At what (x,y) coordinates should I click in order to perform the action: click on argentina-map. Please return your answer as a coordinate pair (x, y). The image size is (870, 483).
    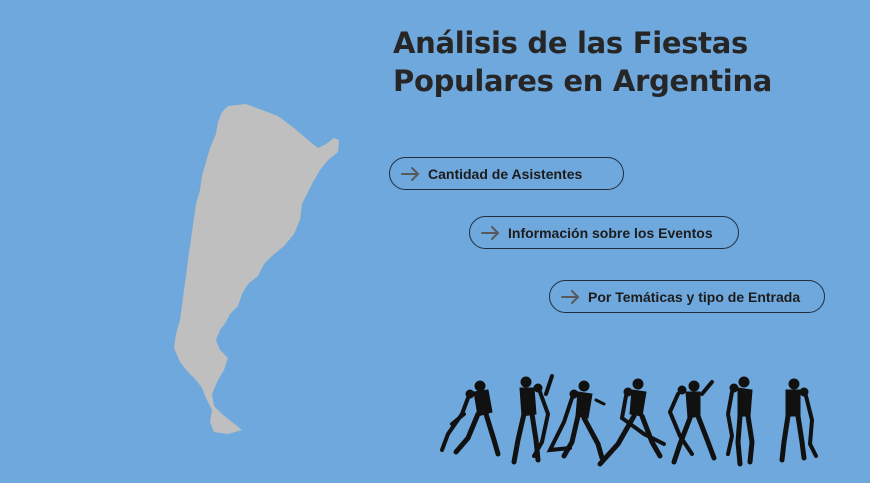
    Looking at the image, I should click on (256, 269).